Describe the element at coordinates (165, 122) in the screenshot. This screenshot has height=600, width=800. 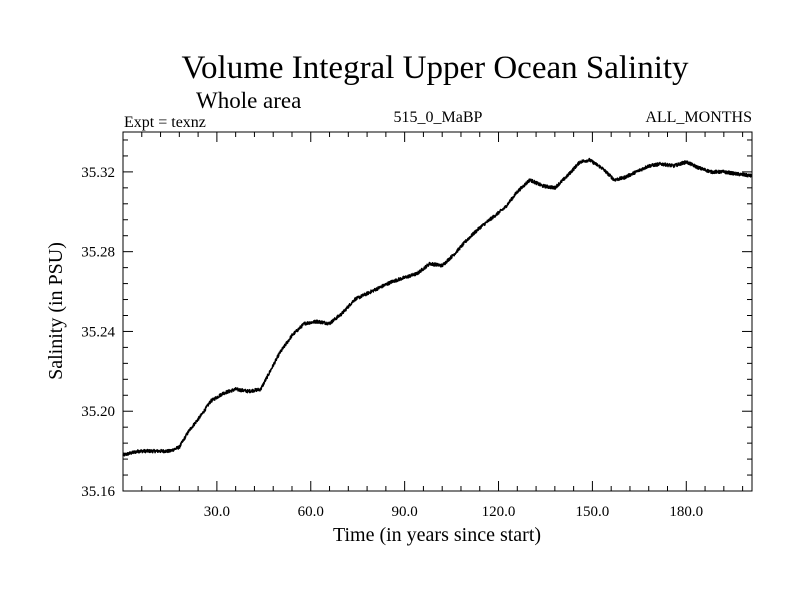
I see `annotation-experiment: Expt = texnz` at that location.